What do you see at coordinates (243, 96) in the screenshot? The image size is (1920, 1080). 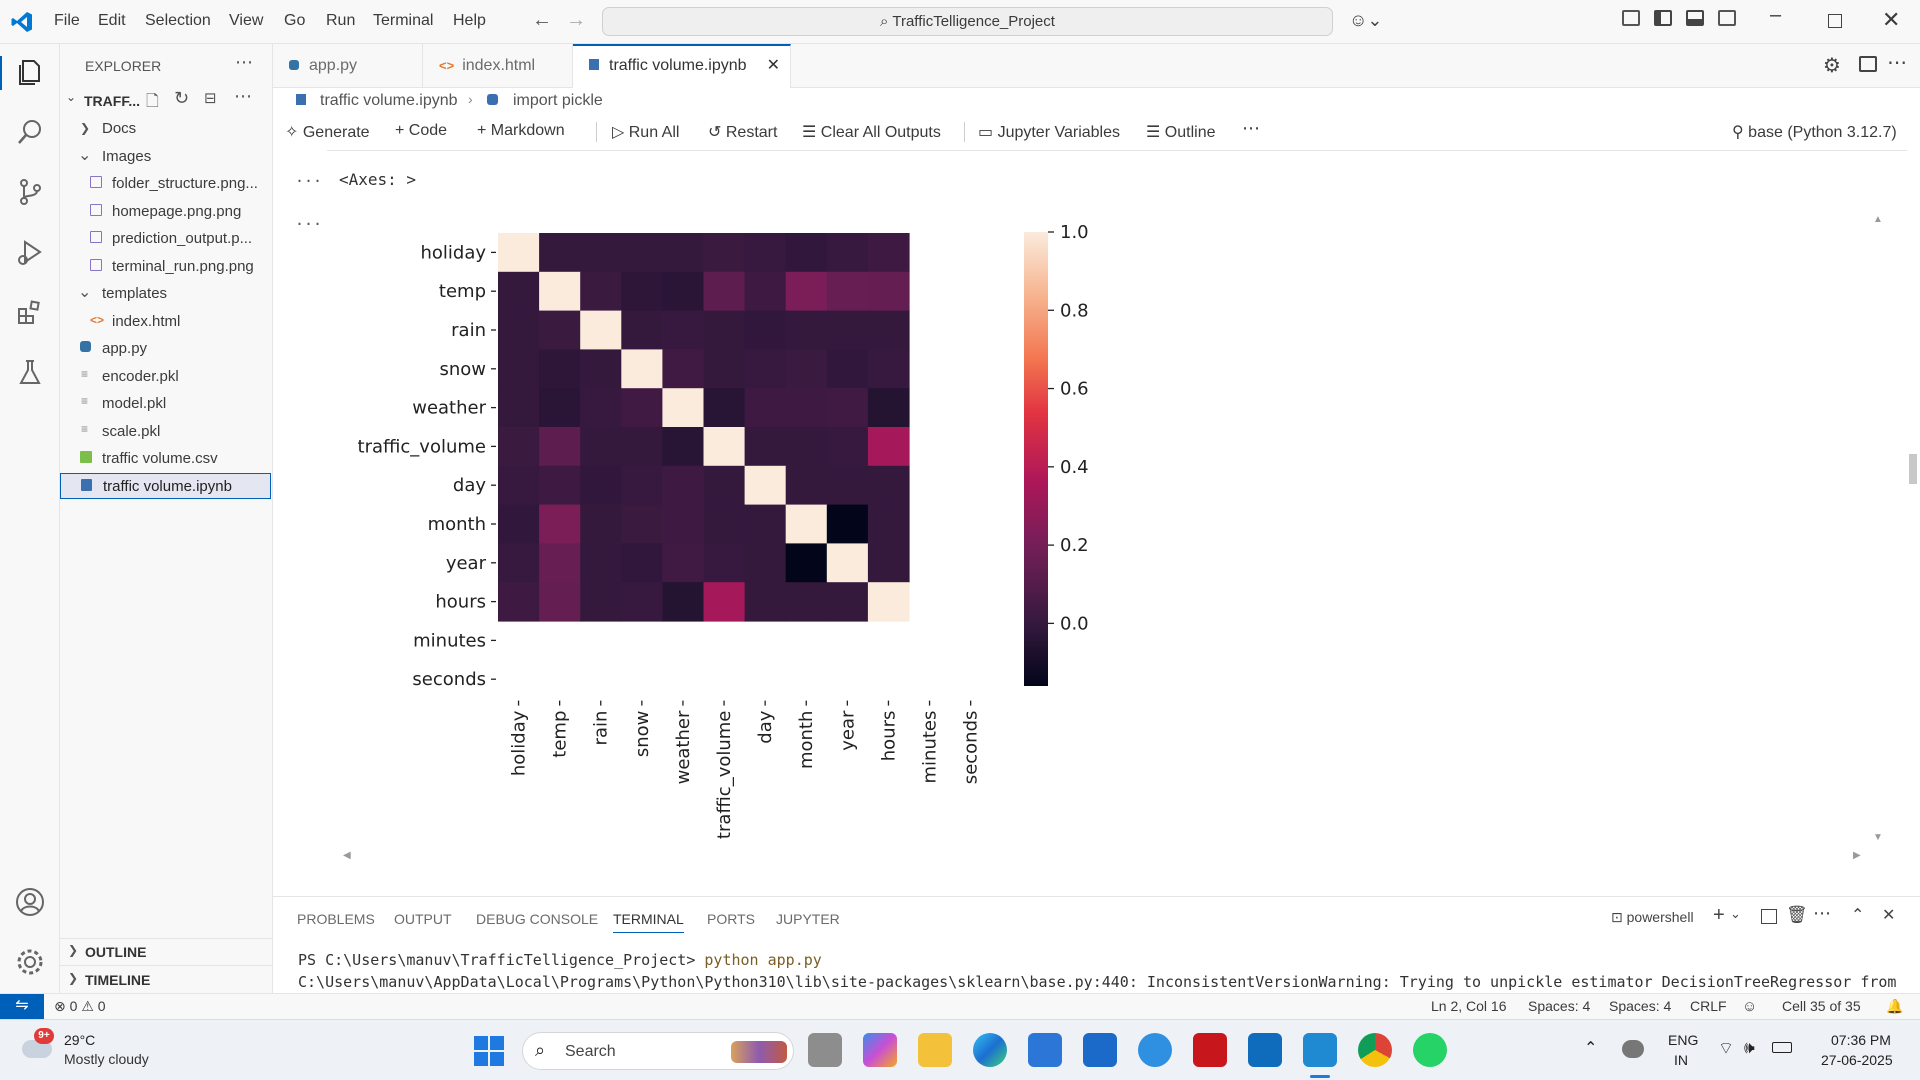 I see `more-actions-icon: ⋯` at bounding box center [243, 96].